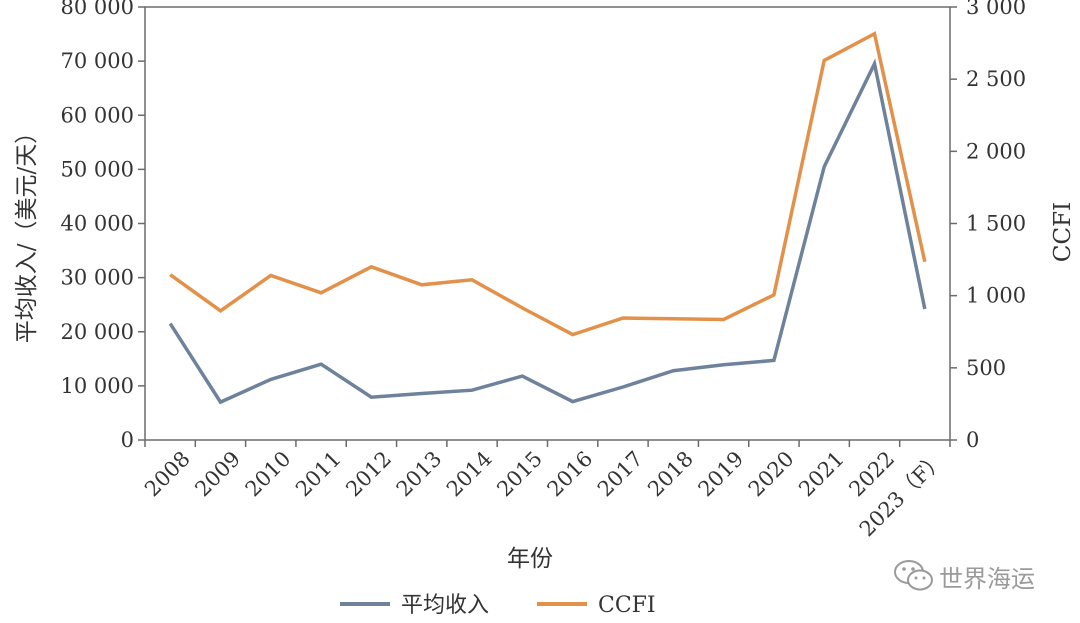 The image size is (1080, 623). Describe the element at coordinates (1063, 232) in the screenshot. I see `right-y-axis-title: CCFI` at that location.